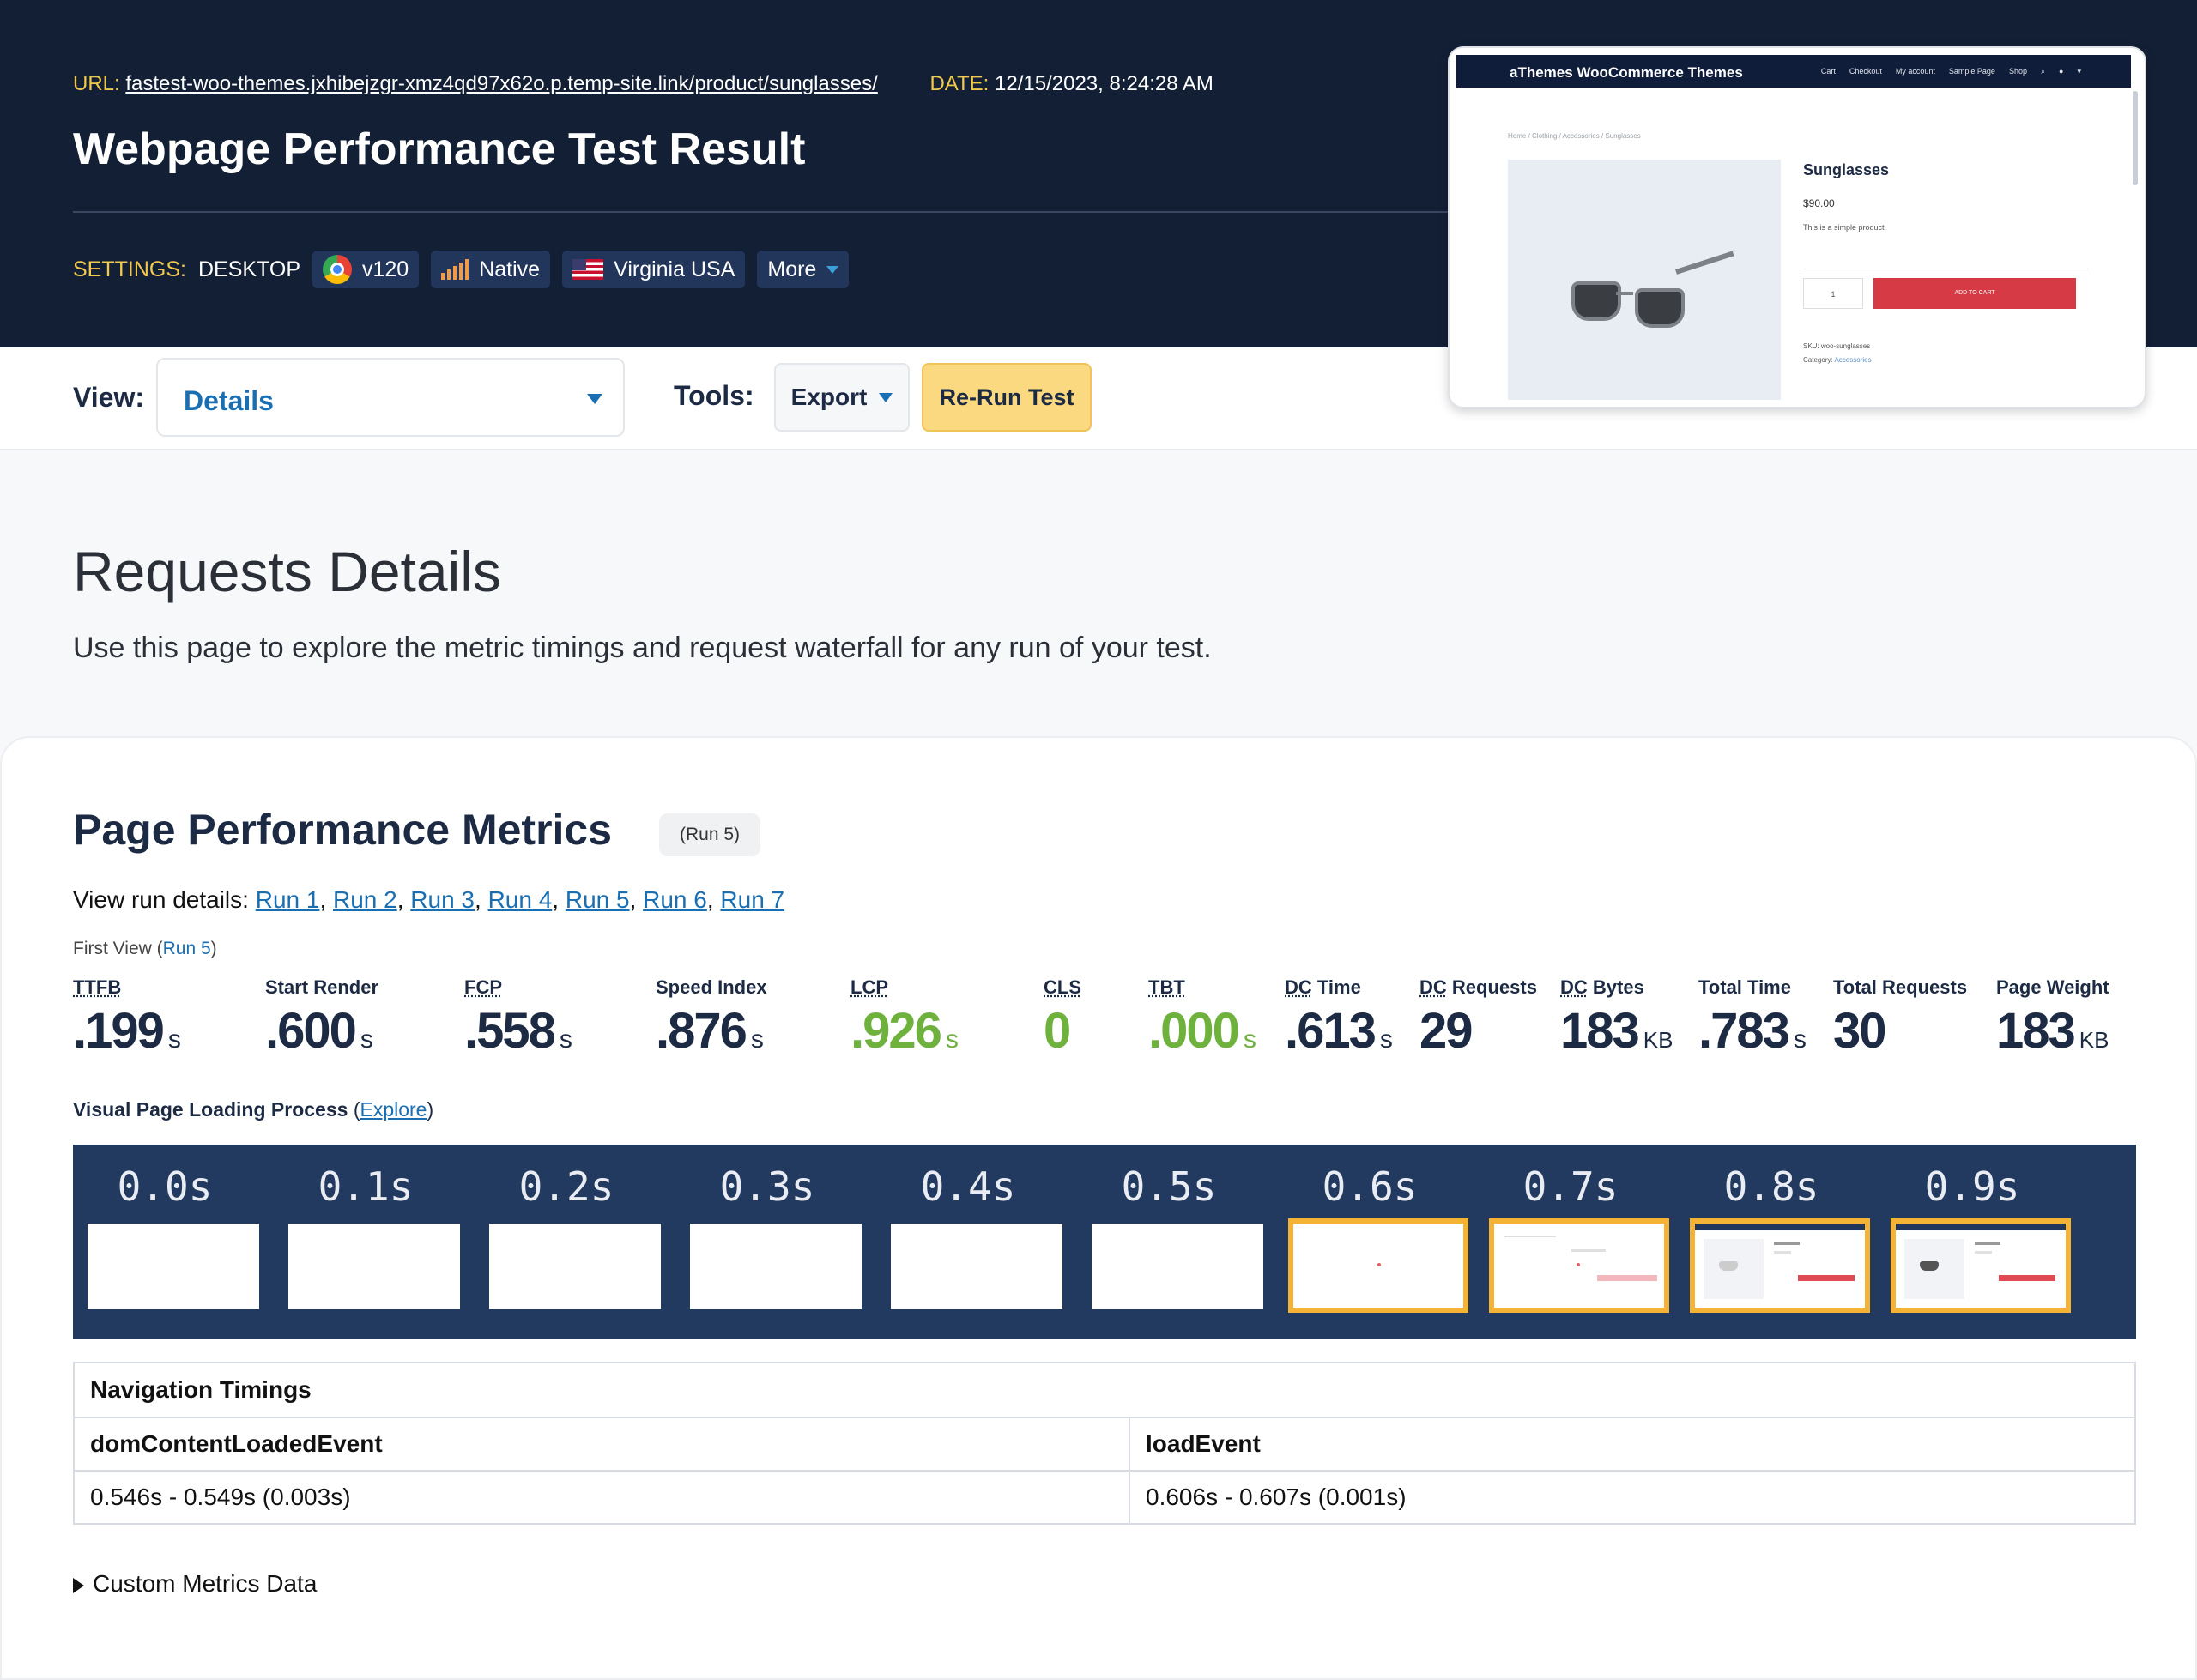 Image resolution: width=2197 pixels, height=1680 pixels. I want to click on navigation-timings-title: Navigation Timings, so click(1104, 1390).